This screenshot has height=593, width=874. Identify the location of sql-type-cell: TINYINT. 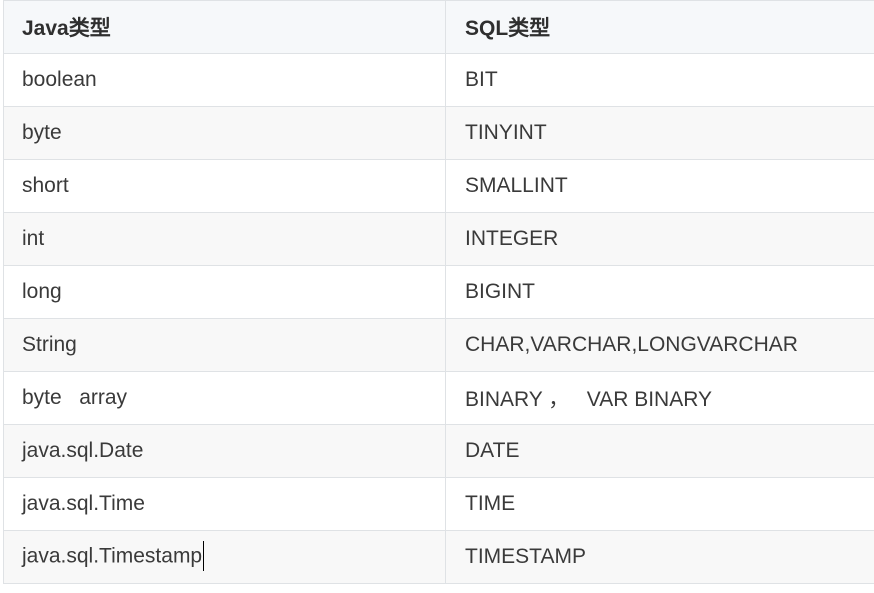
(659, 133).